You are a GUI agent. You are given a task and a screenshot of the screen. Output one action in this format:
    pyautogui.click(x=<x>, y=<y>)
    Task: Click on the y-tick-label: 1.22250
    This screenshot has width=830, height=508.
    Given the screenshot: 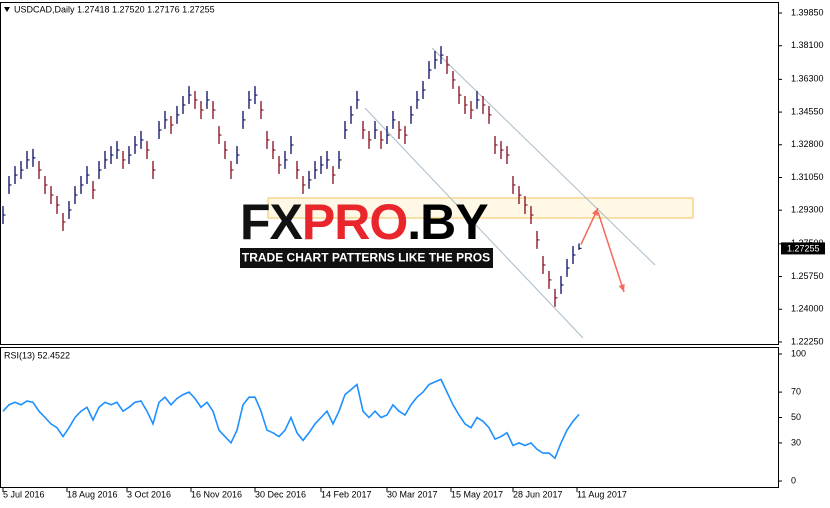 What is the action you would take?
    pyautogui.click(x=807, y=341)
    